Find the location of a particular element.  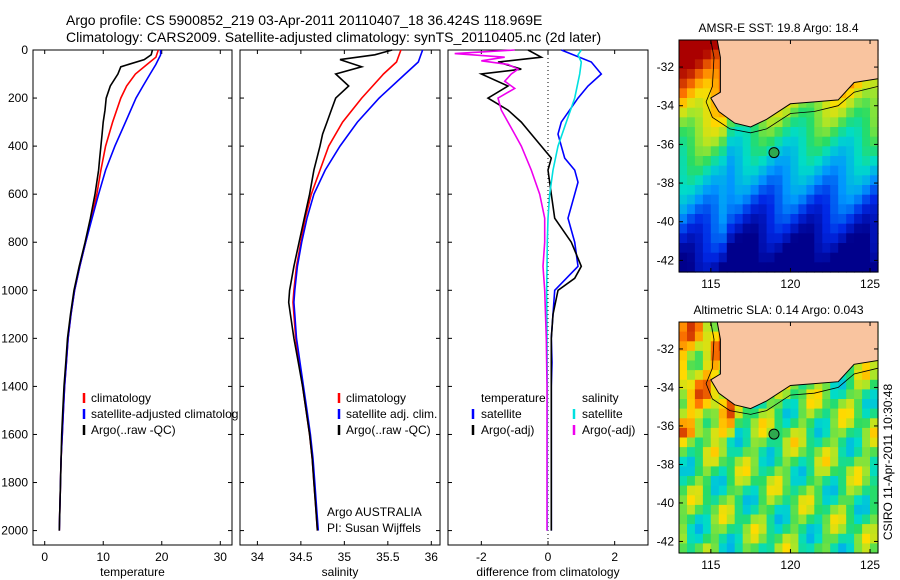

x-tick-label: 34 is located at coordinates (258, 557).